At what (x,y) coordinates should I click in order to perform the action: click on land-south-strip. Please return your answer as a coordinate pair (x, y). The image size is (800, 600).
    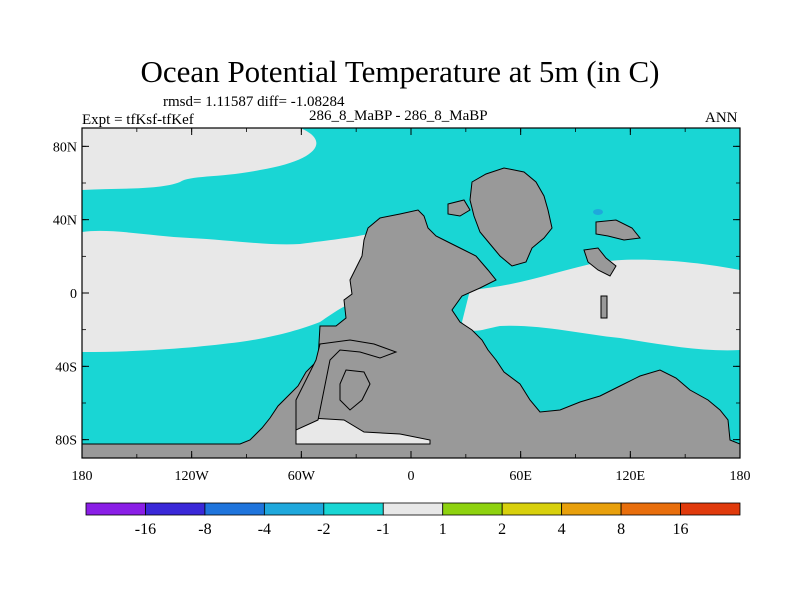
    Looking at the image, I should click on (355, 390).